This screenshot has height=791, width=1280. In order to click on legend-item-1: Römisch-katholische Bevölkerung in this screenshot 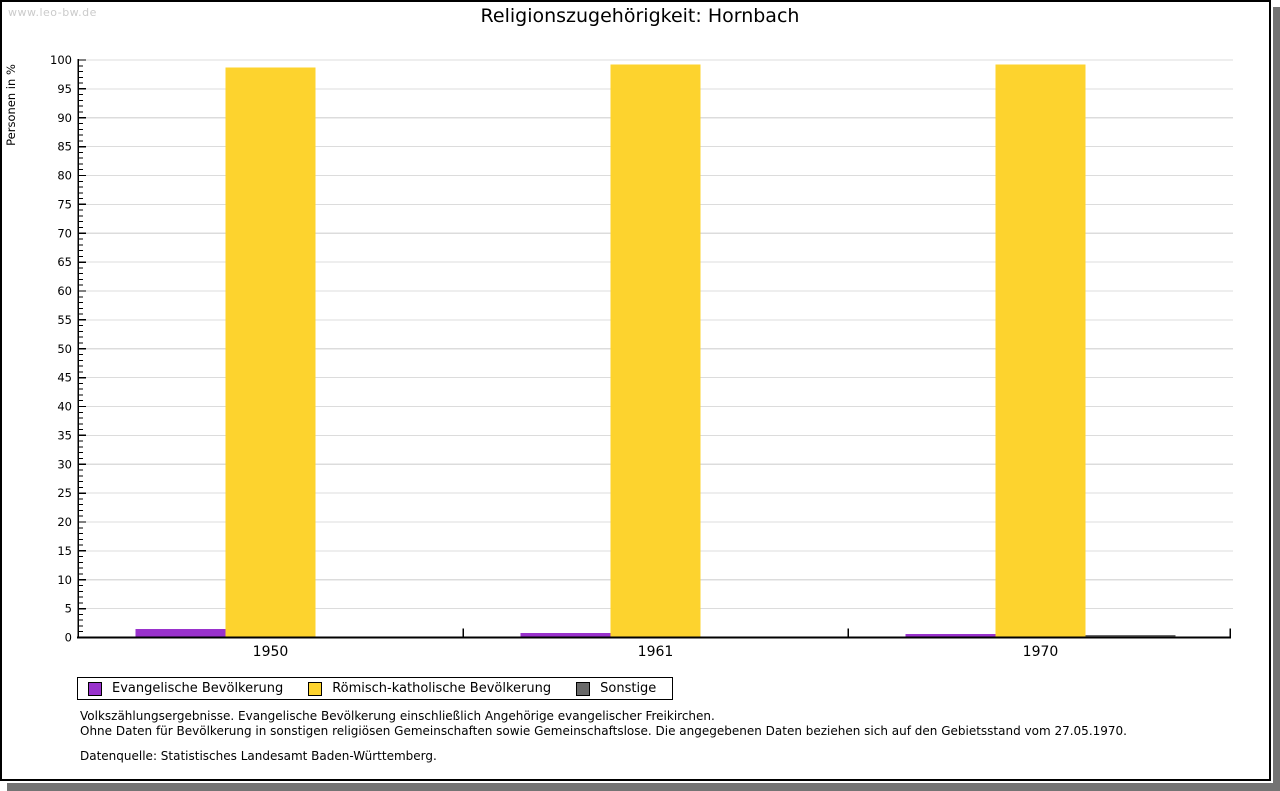, I will do `click(429, 688)`.